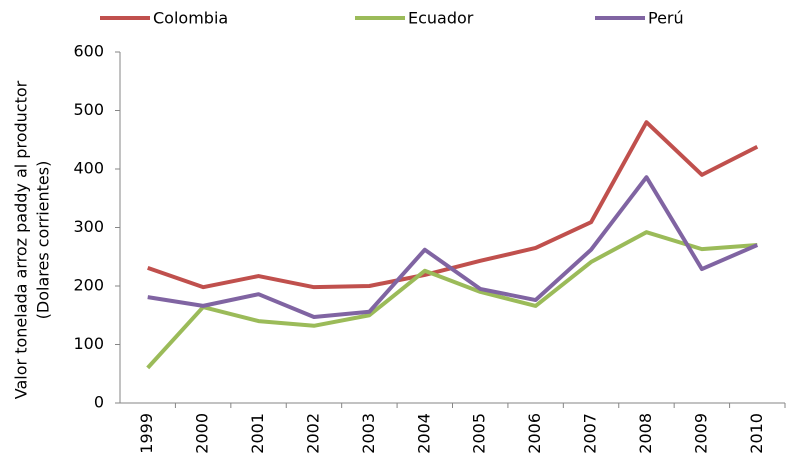 Image resolution: width=802 pixels, height=467 pixels. I want to click on x-tick-label: 1999, so click(146, 433).